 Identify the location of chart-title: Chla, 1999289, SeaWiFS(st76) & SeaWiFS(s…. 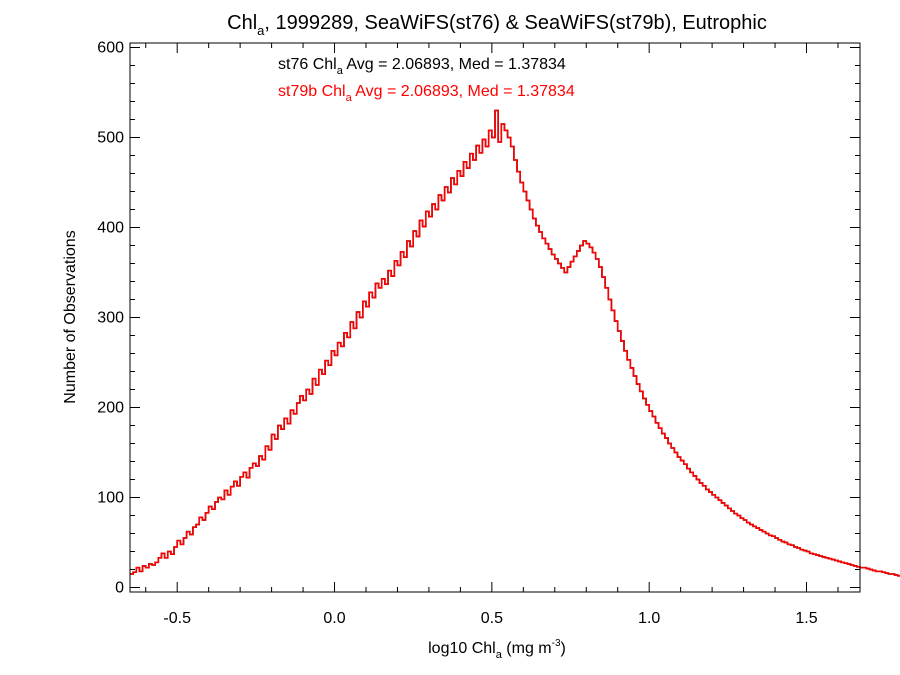
(497, 25).